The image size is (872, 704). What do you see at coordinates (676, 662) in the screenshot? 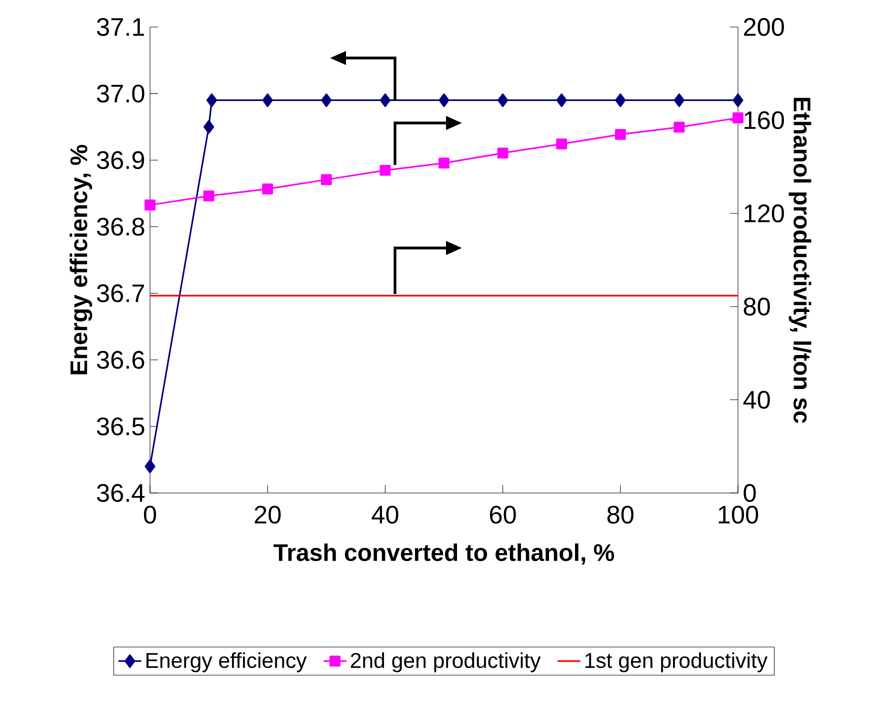
I see `legend-label: 1st gen productivity` at bounding box center [676, 662].